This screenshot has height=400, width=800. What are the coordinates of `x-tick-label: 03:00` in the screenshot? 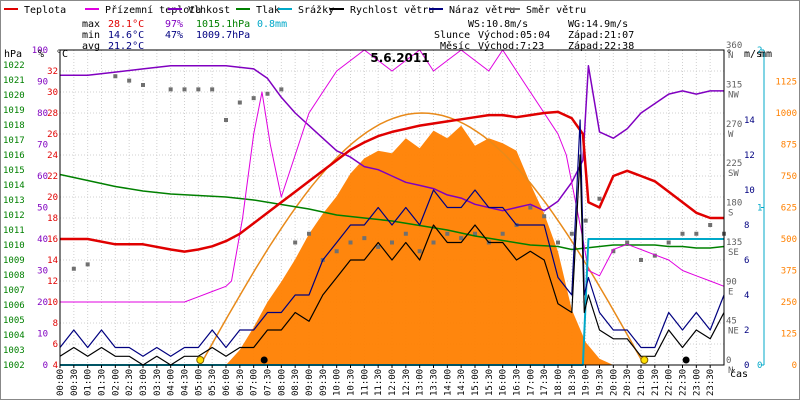 It's located at (144, 382).